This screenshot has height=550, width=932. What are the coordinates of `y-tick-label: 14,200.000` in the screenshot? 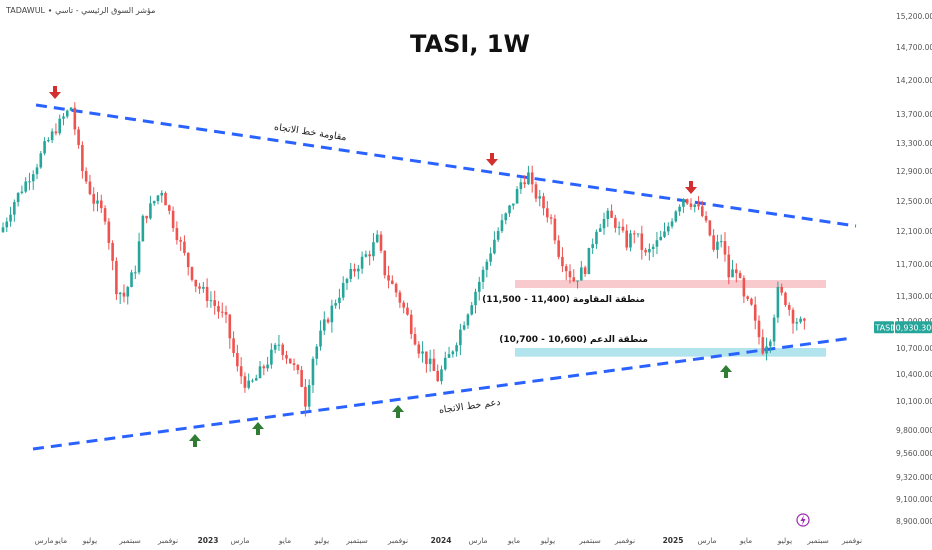 It's located at (914, 80).